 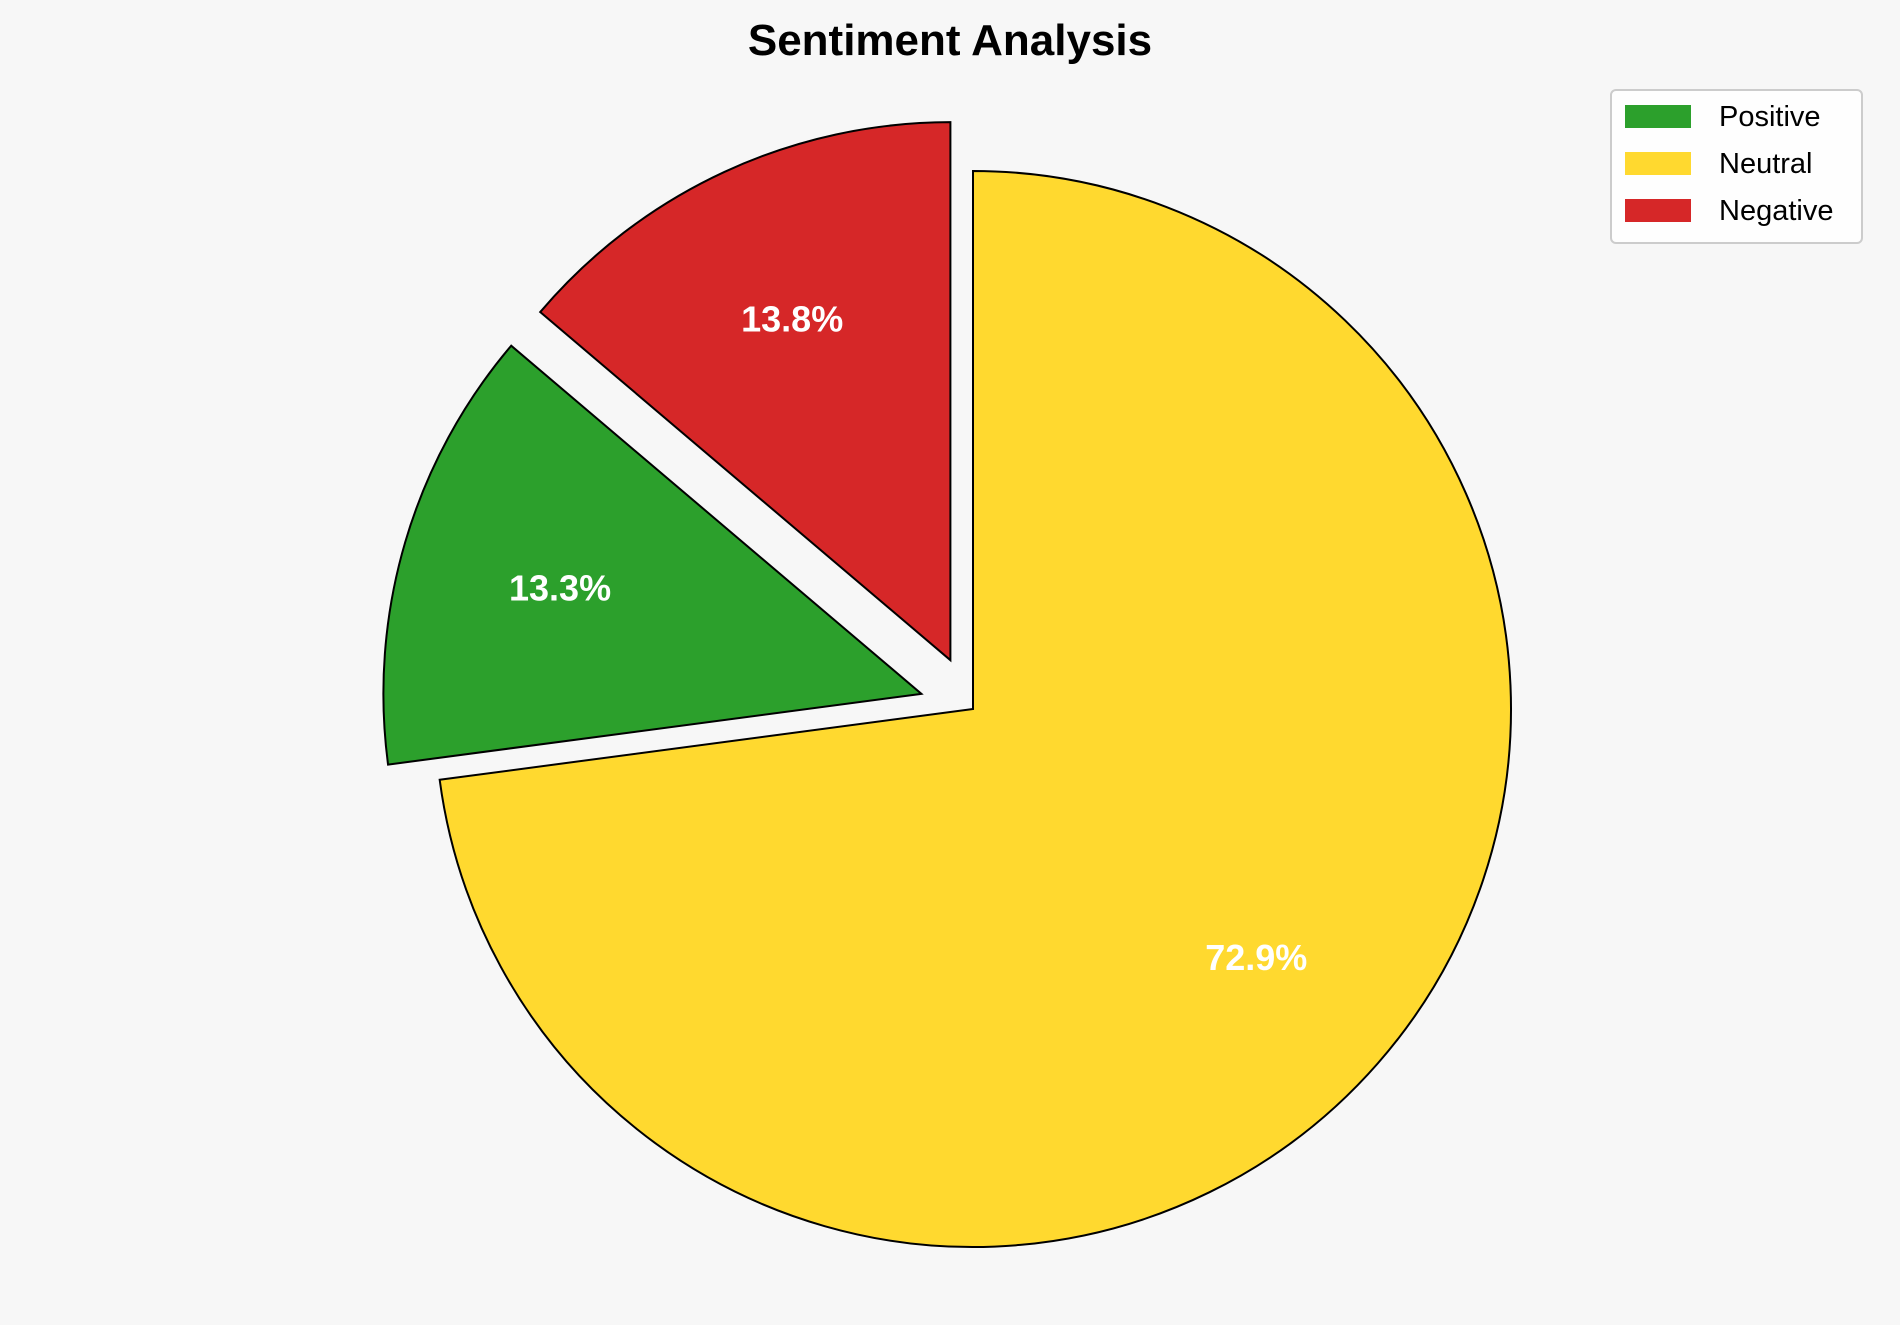 I want to click on legend: Positive Neutral Negative, so click(x=1736, y=166).